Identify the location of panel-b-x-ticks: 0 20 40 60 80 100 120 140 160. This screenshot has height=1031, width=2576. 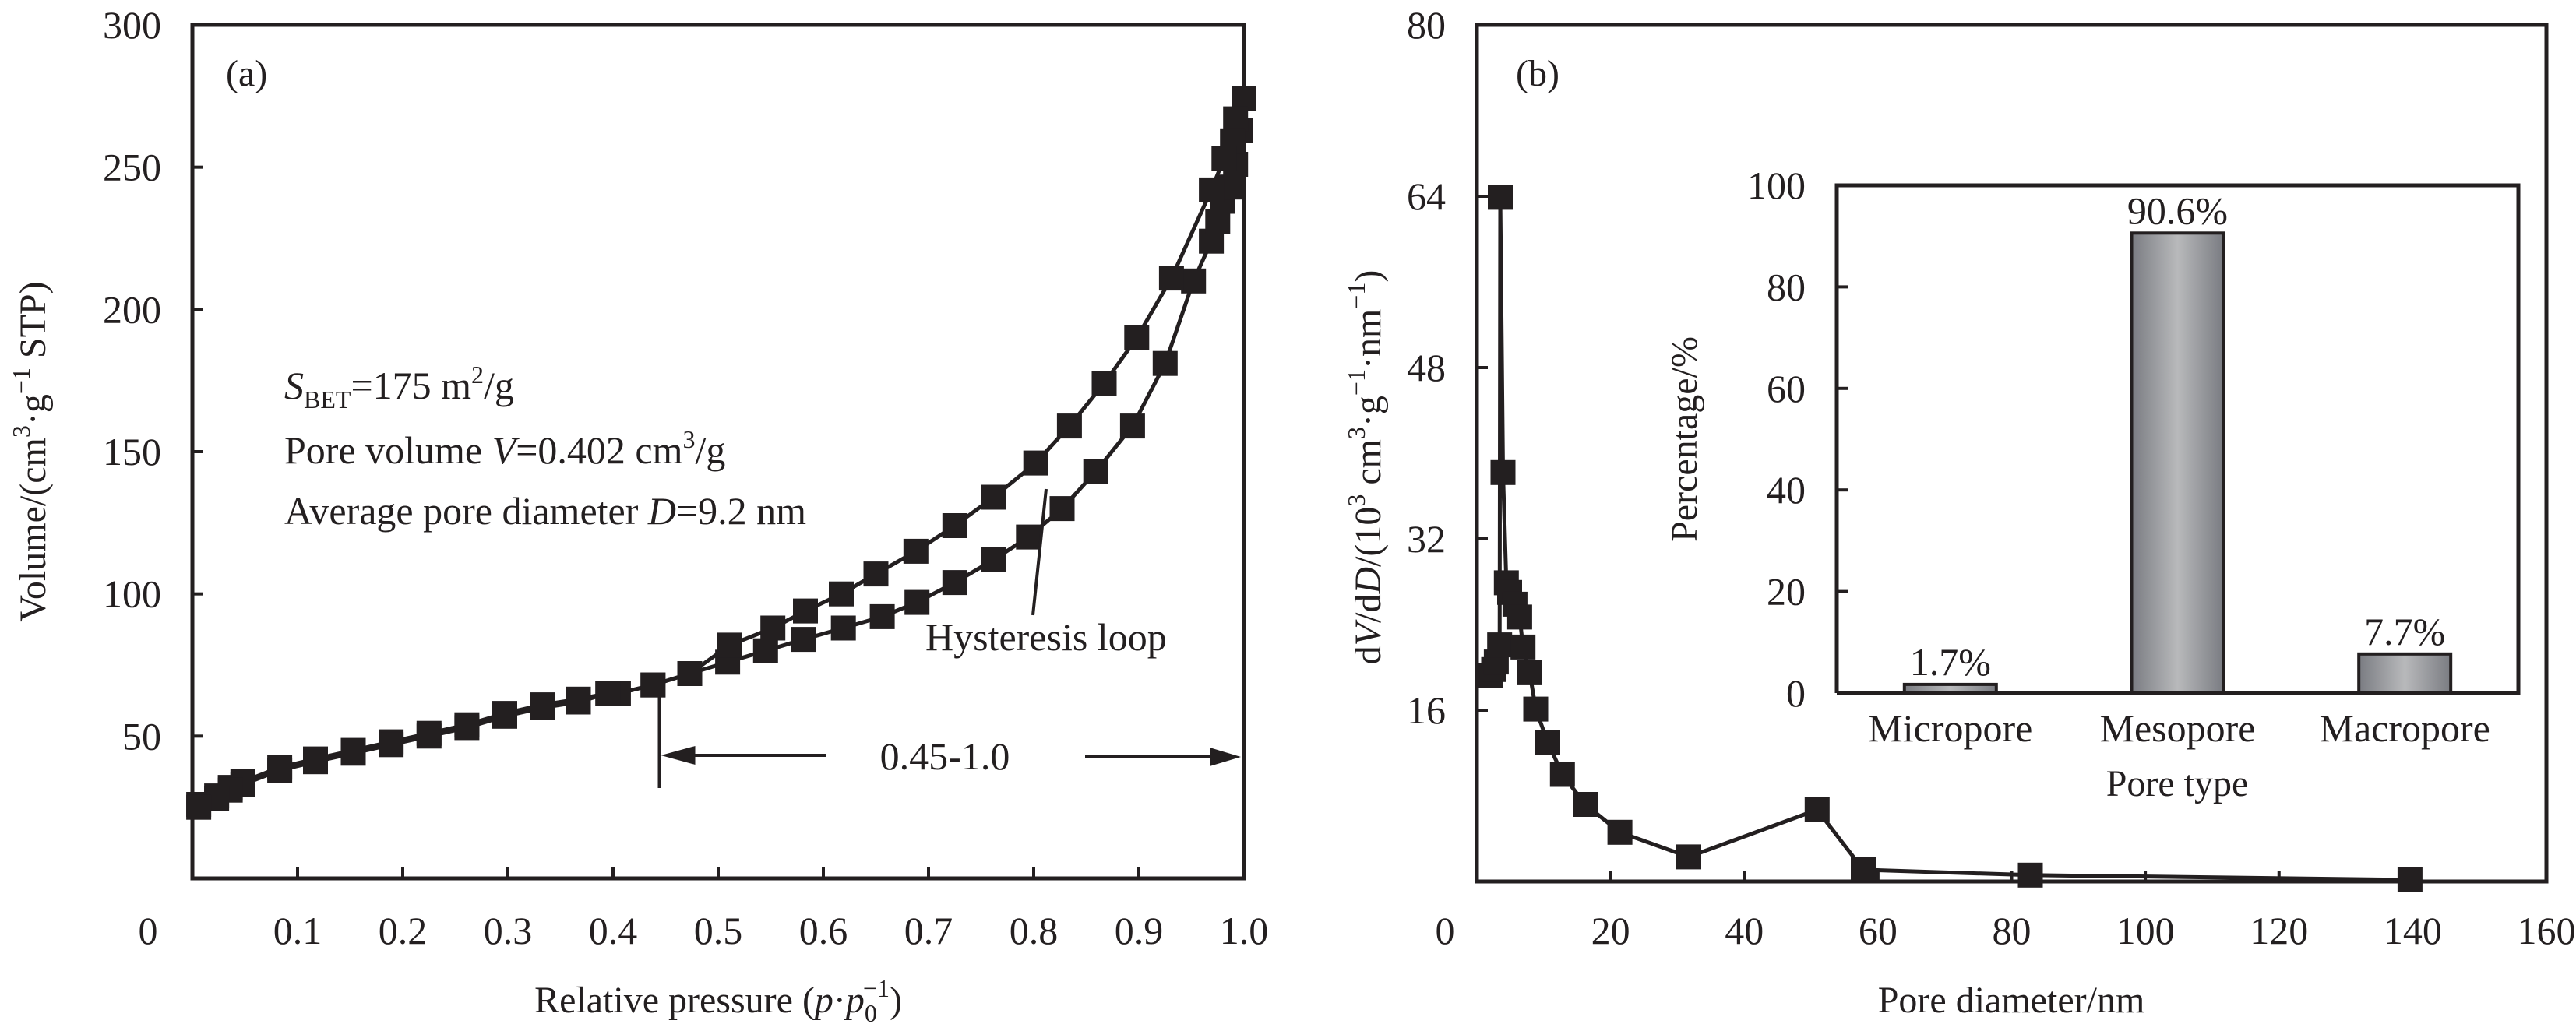
(2006, 911).